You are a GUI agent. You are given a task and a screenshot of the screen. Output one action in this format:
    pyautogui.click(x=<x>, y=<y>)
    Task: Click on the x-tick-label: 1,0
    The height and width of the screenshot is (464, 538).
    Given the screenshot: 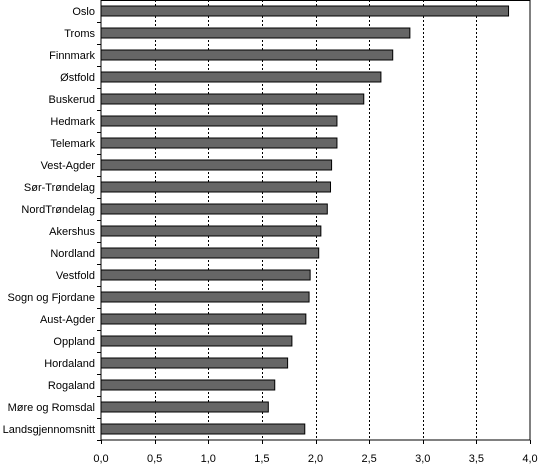 What is the action you would take?
    pyautogui.click(x=208, y=458)
    